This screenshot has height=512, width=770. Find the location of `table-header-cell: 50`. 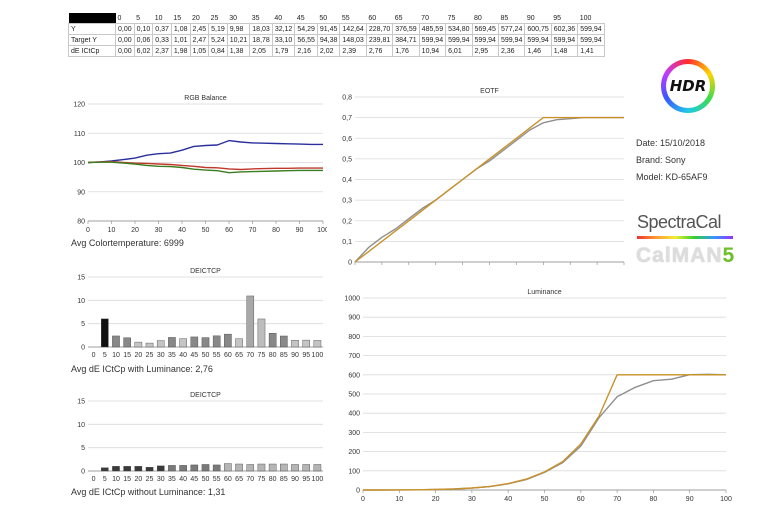

table-header-cell: 50 is located at coordinates (323, 18).